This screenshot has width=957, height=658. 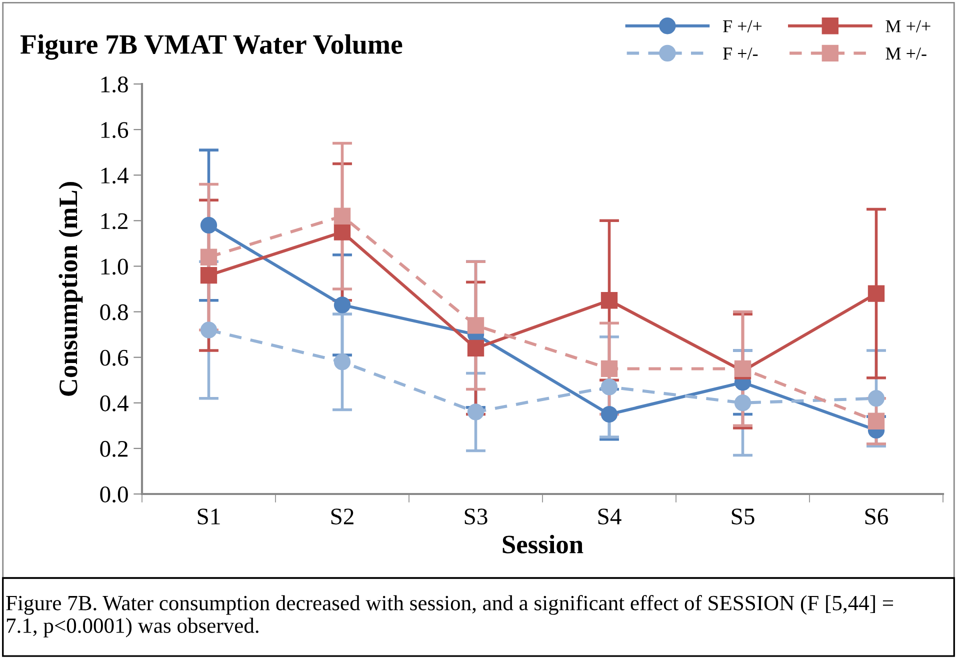 I want to click on y-tick-label: 0.6, so click(x=114, y=358).